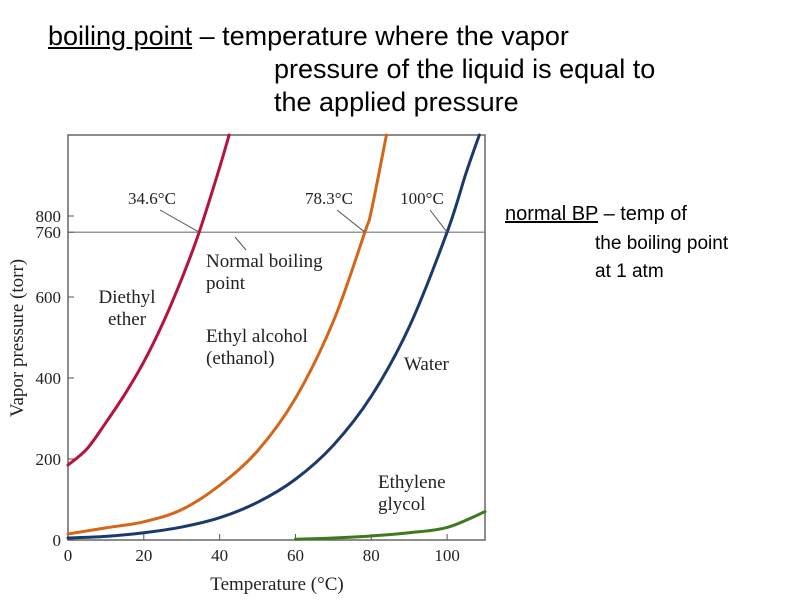  Describe the element at coordinates (552, 214) in the screenshot. I see `term-normal-bp: normal BP` at that location.